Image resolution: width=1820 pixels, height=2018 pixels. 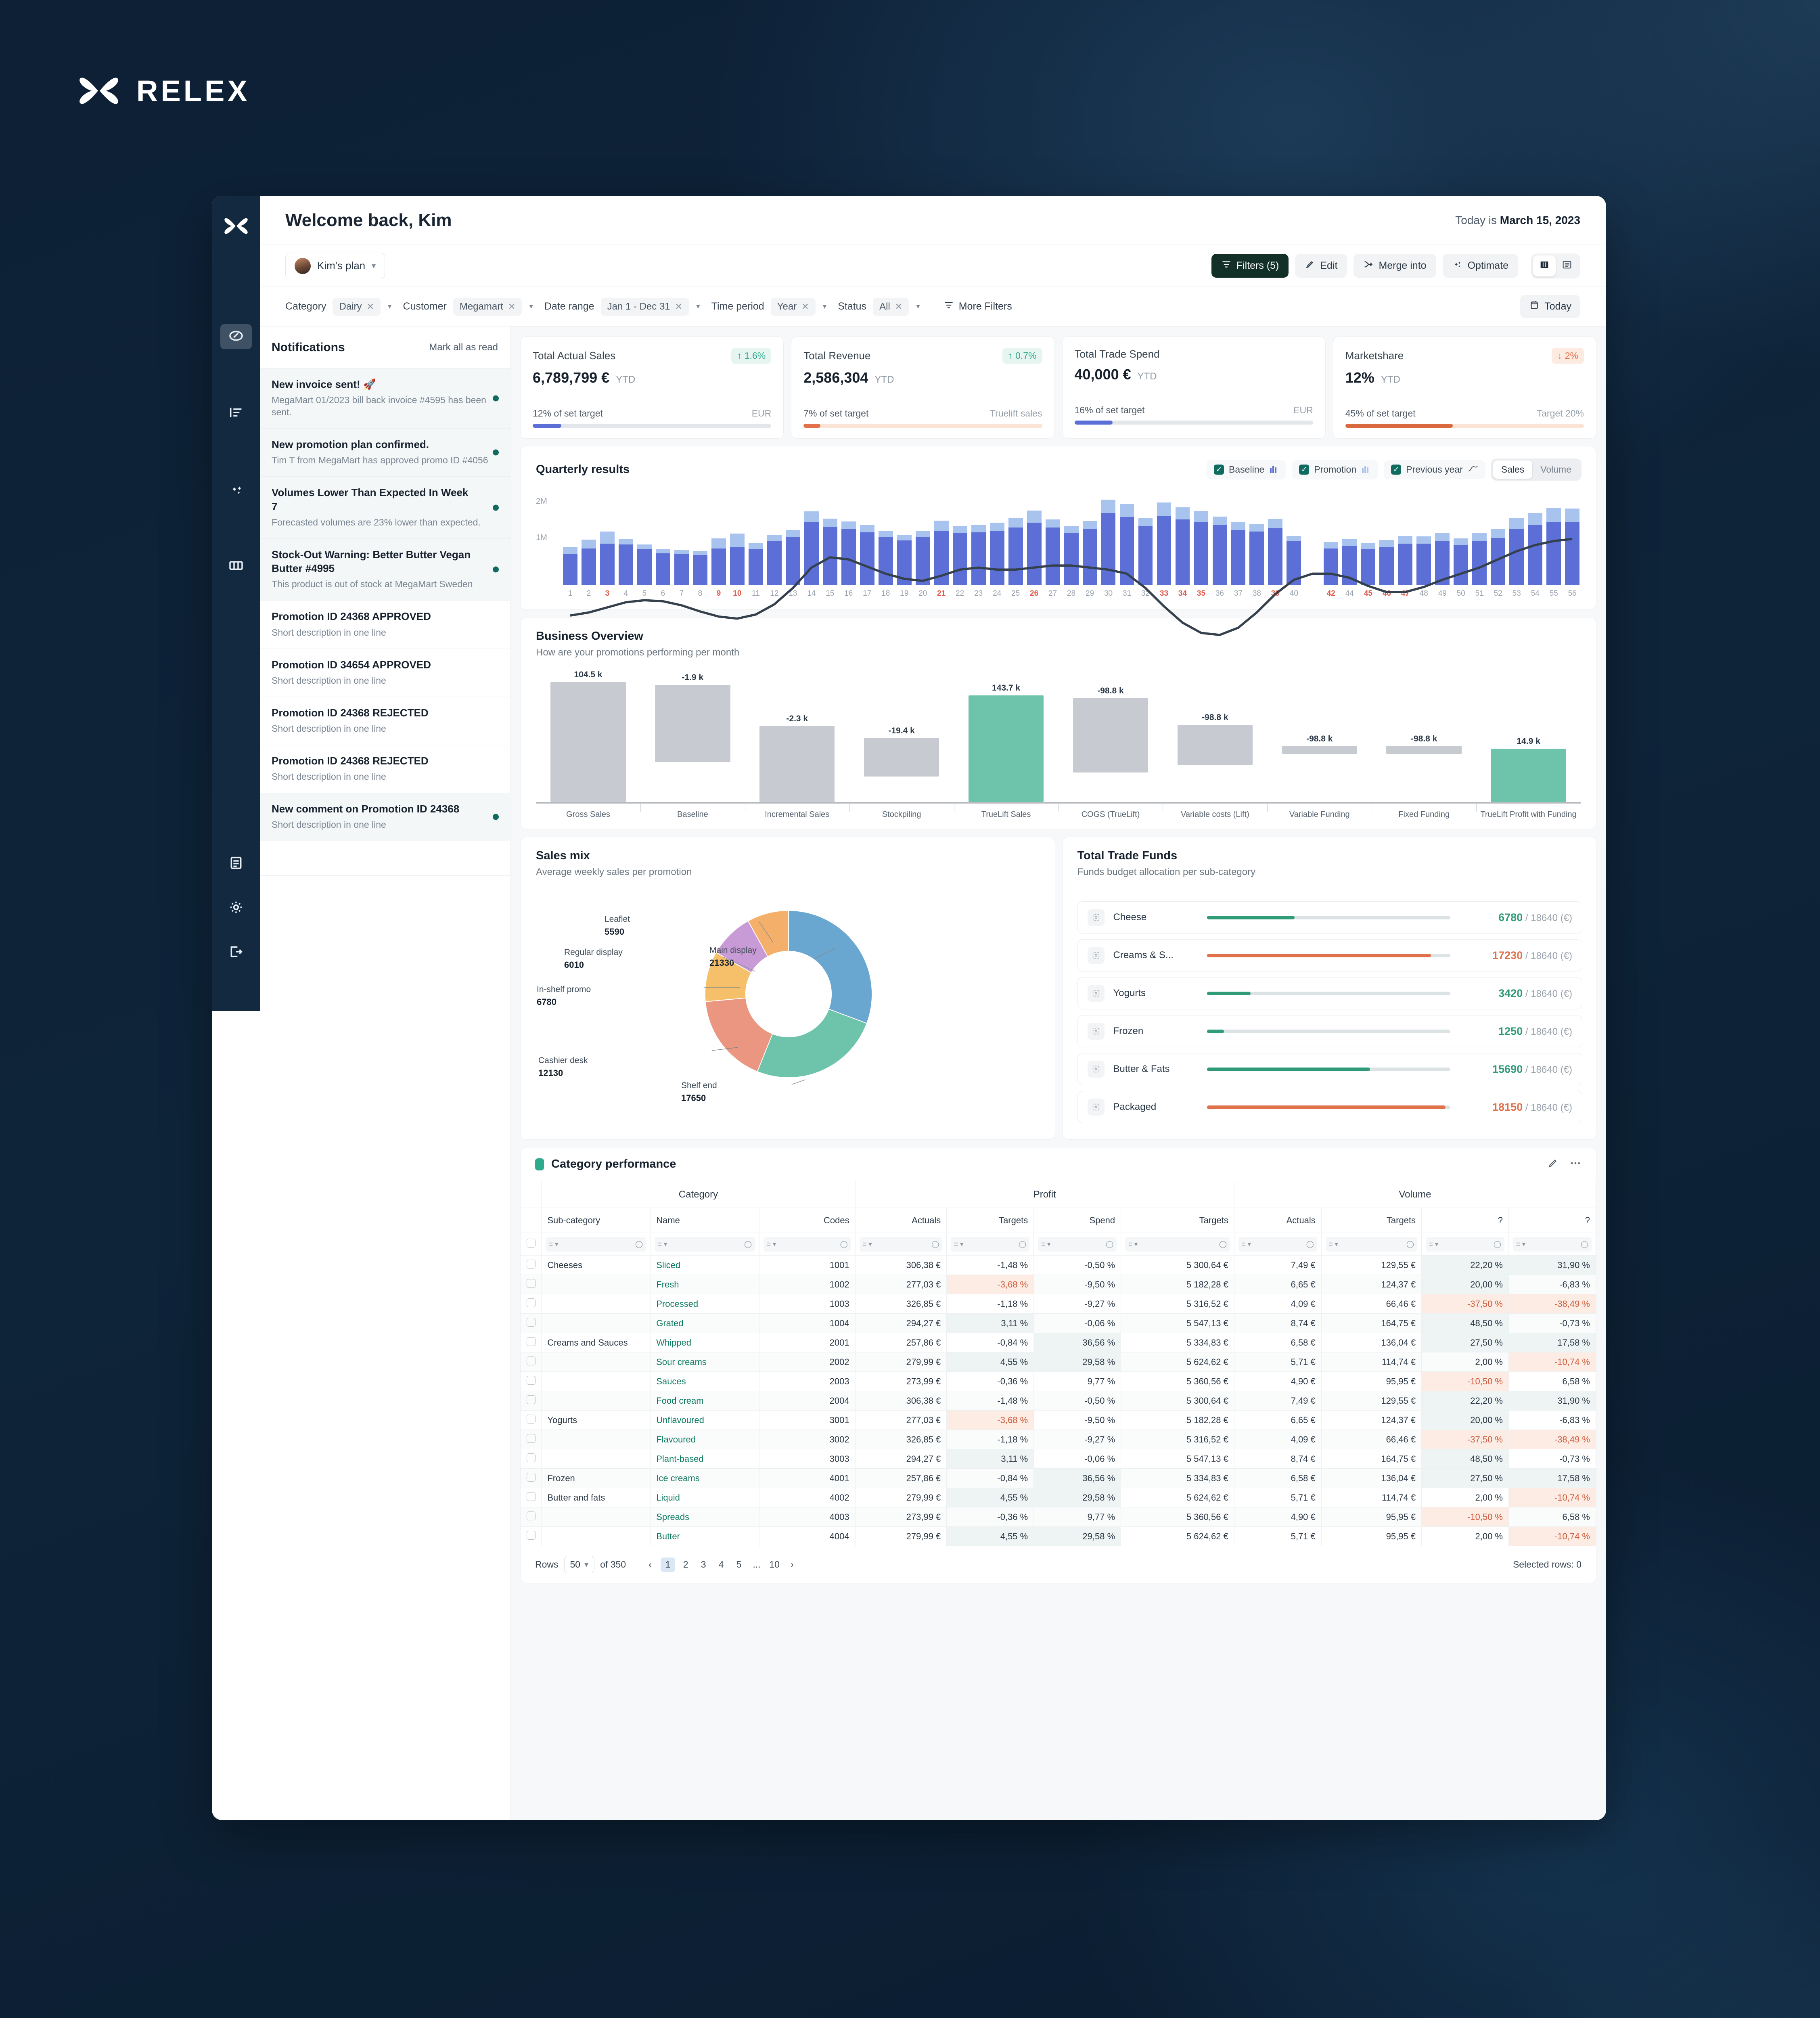 I want to click on donut-slice, so click(x=812, y=1043).